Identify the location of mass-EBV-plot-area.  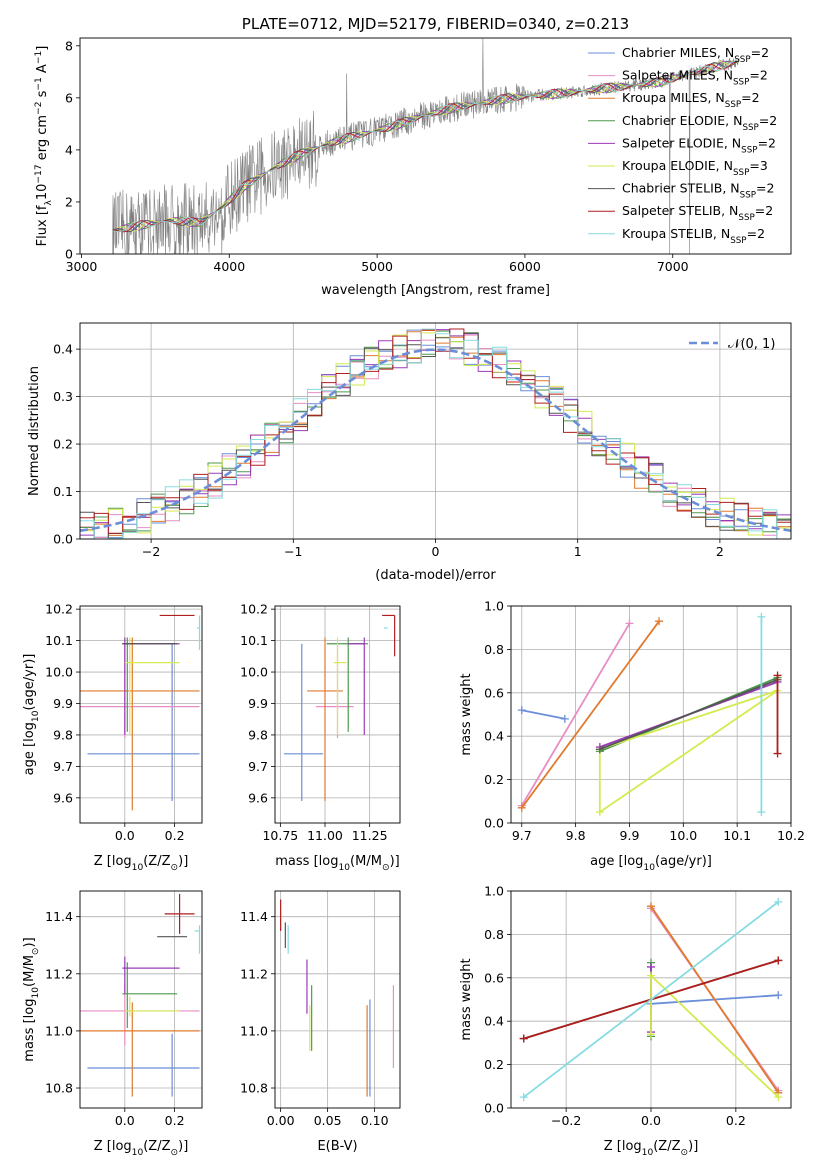
(337, 998).